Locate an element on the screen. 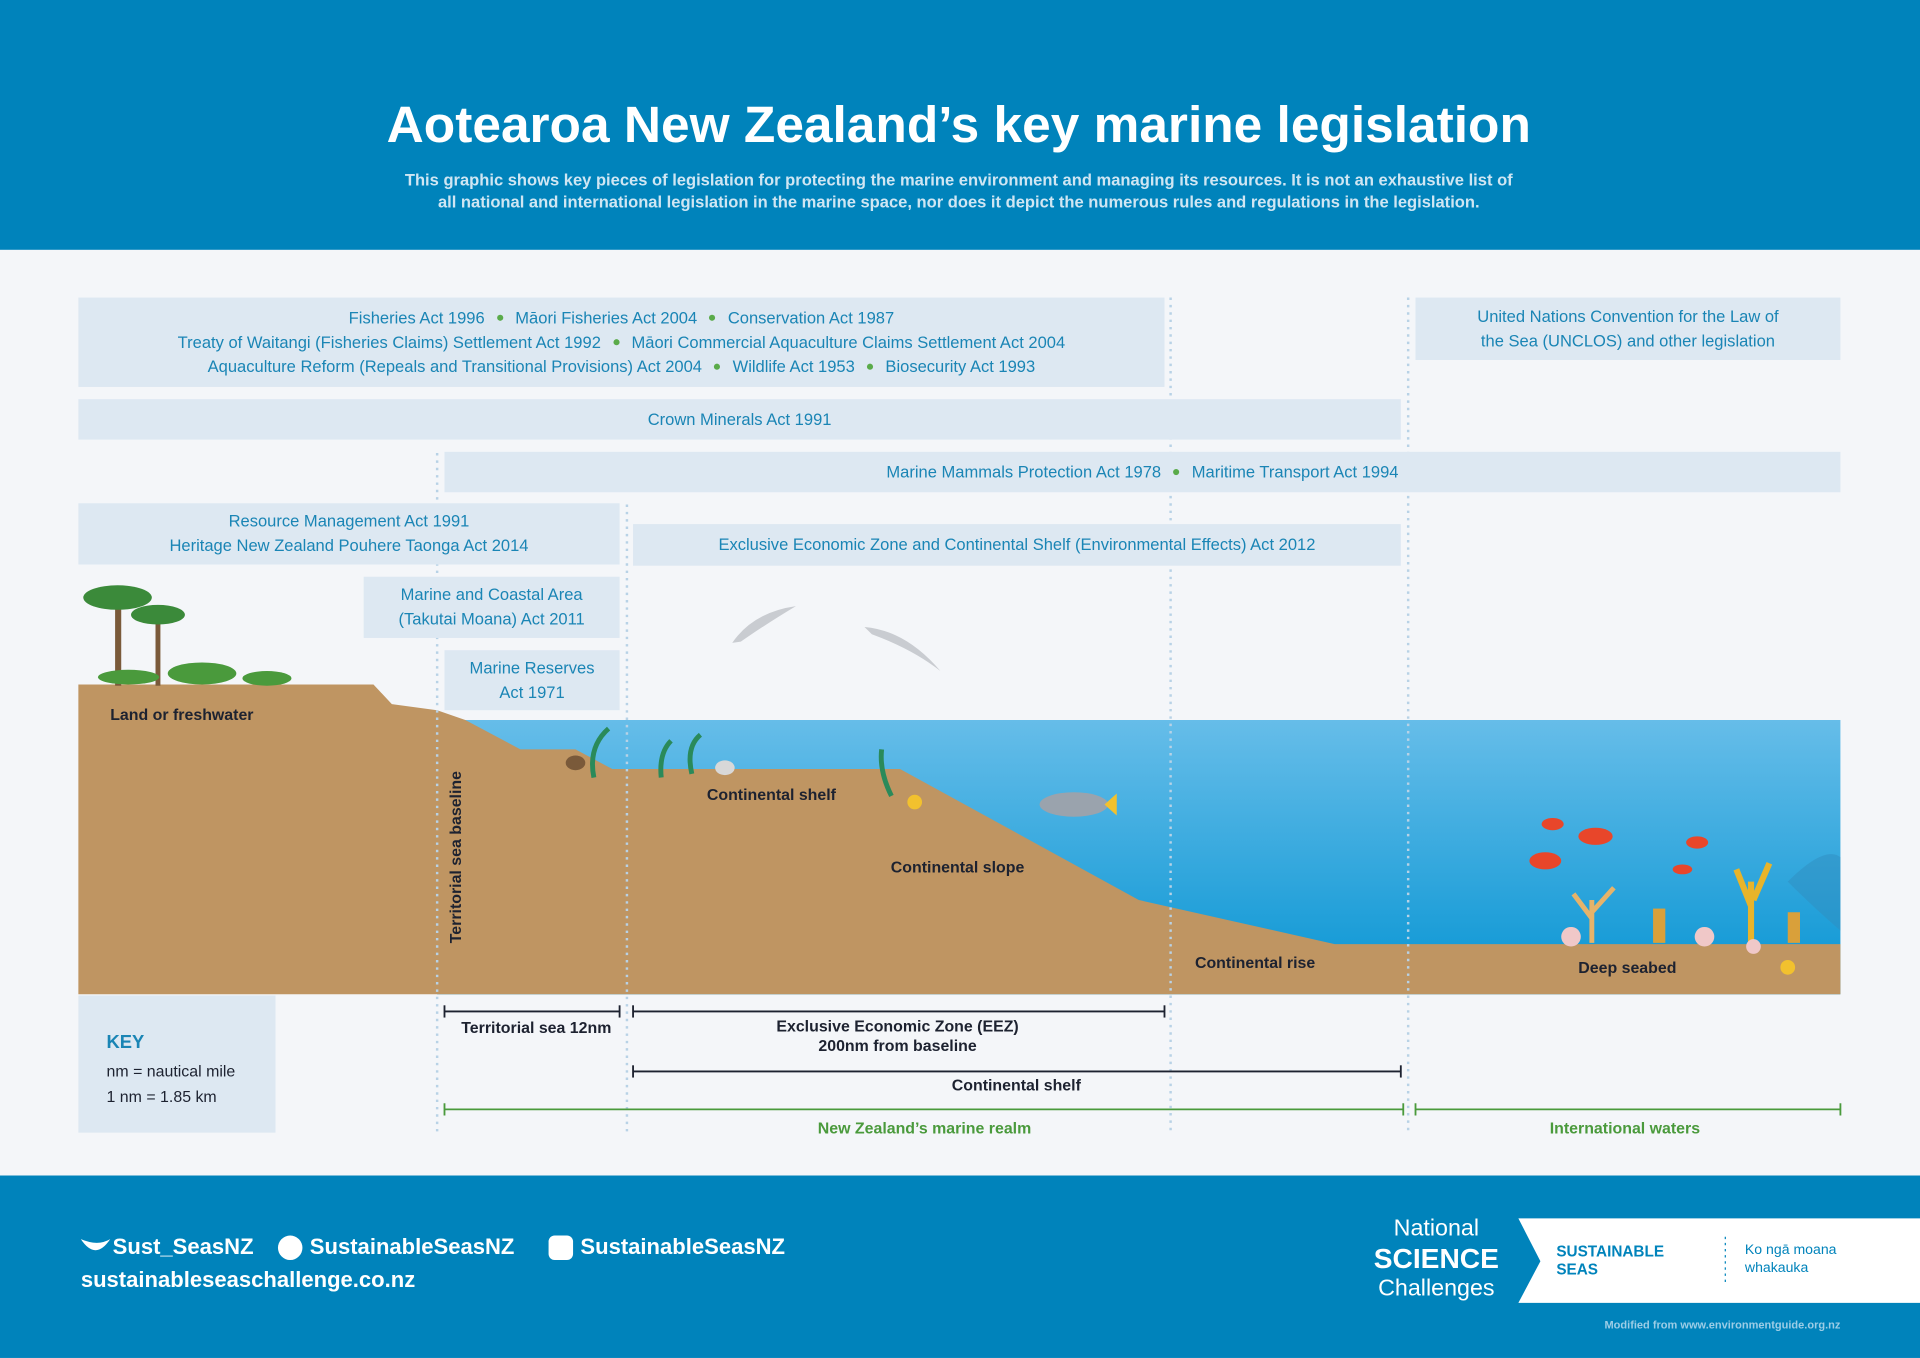 The width and height of the screenshot is (1920, 1358). act-name: Marine and Coastal Area is located at coordinates (491, 594).